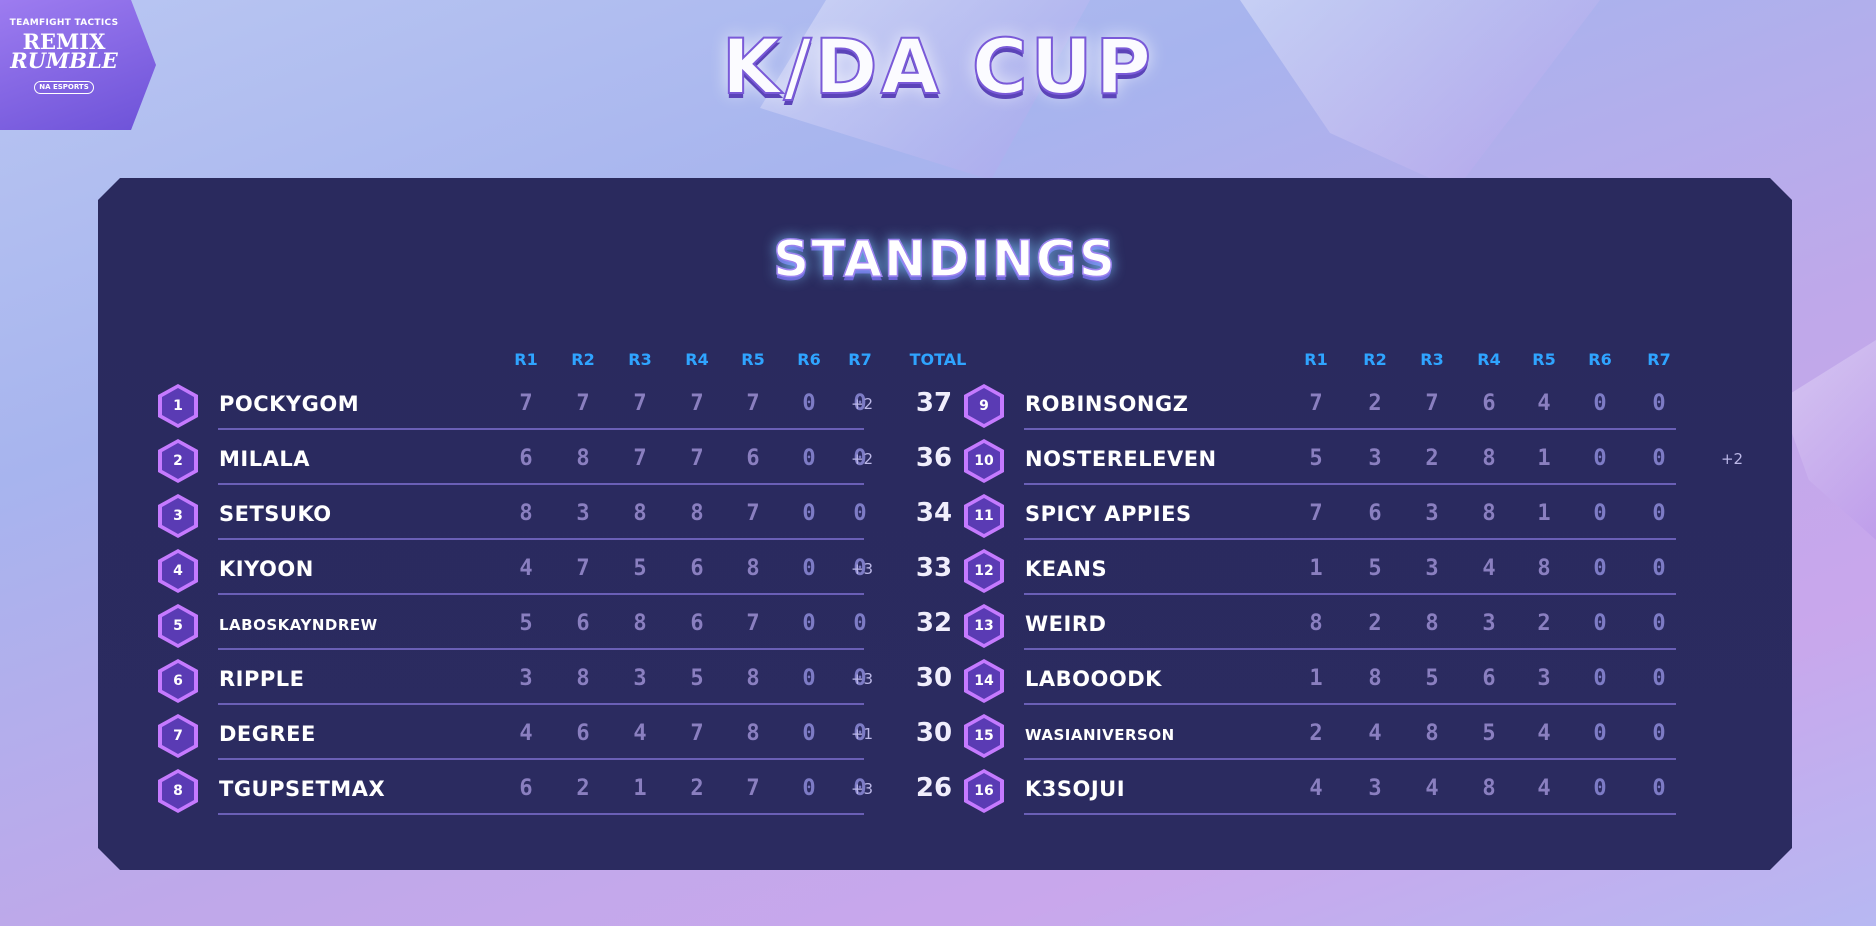  Describe the element at coordinates (178, 791) in the screenshot. I see `rank-number: 8` at that location.